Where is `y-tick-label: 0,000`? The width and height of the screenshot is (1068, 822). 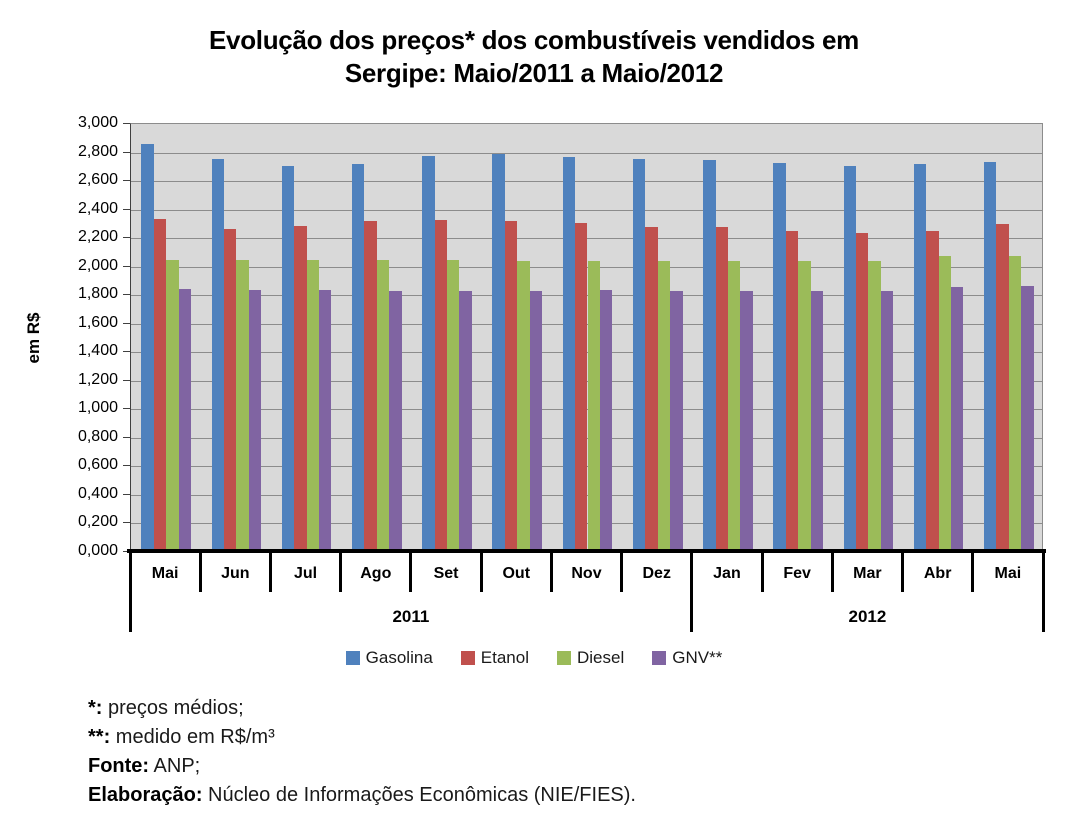
y-tick-label: 0,000 is located at coordinates (97, 550).